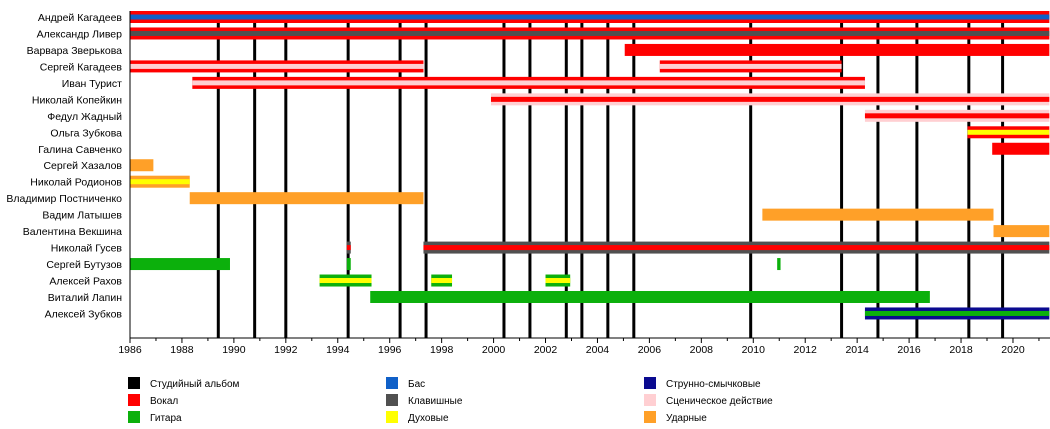 The image size is (1050, 429). Describe the element at coordinates (338, 350) in the screenshot. I see `x-tick-label: 1994` at that location.